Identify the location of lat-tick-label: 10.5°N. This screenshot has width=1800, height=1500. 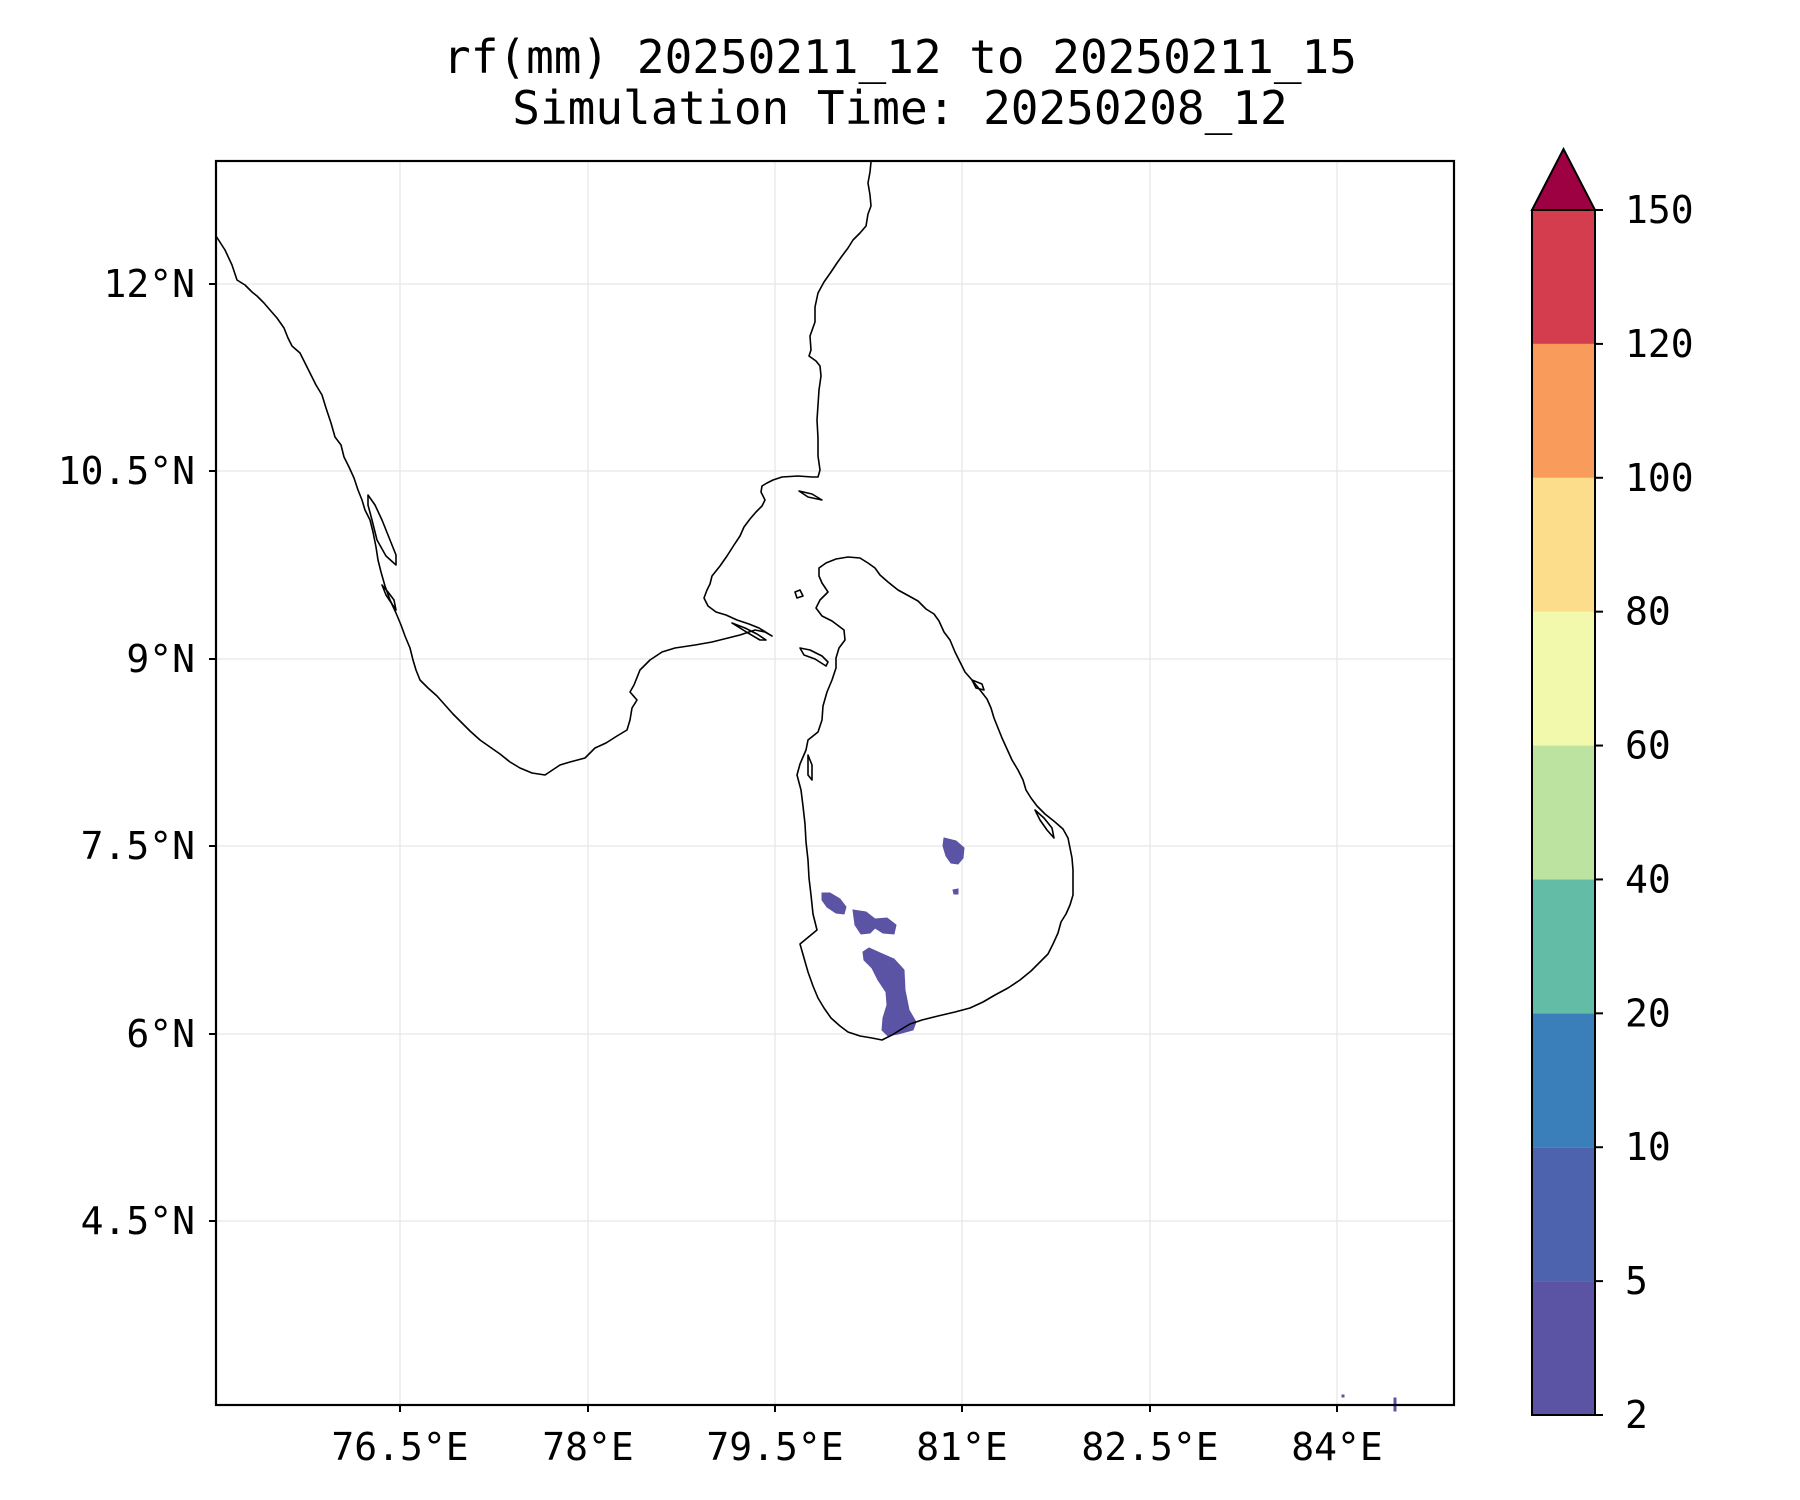
(126, 471).